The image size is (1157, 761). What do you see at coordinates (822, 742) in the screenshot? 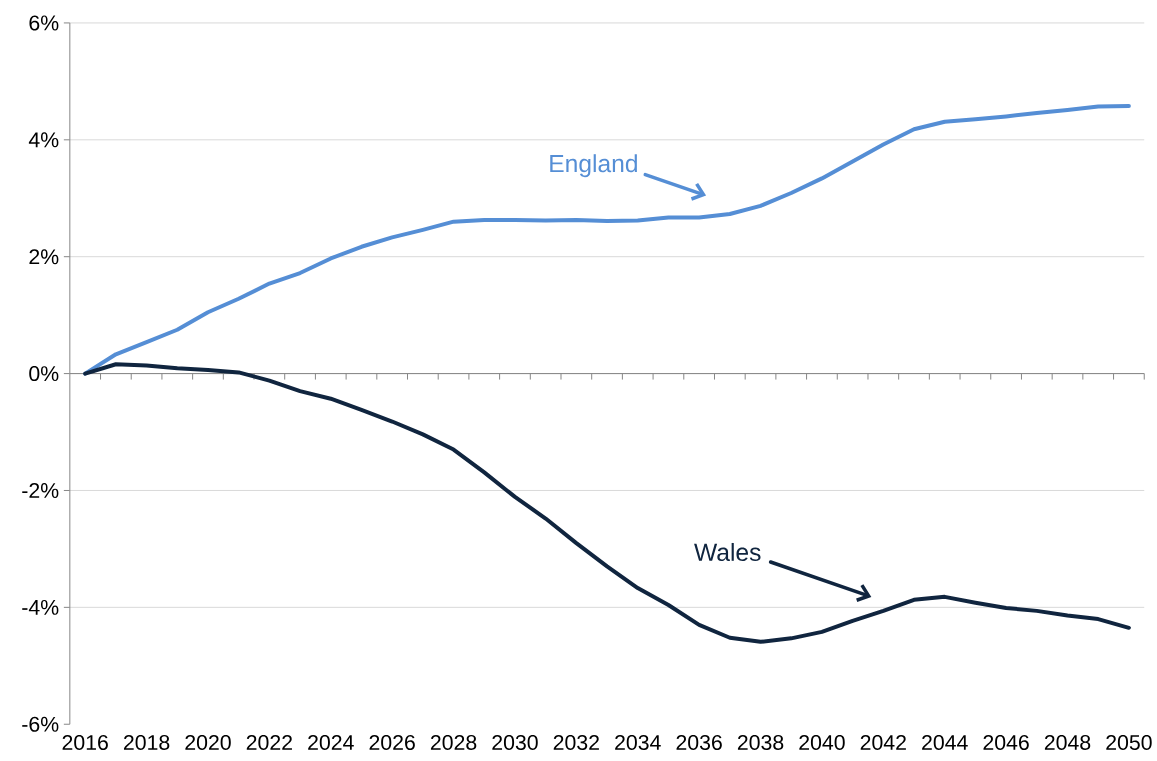
I see `x-tick-label: 2040` at bounding box center [822, 742].